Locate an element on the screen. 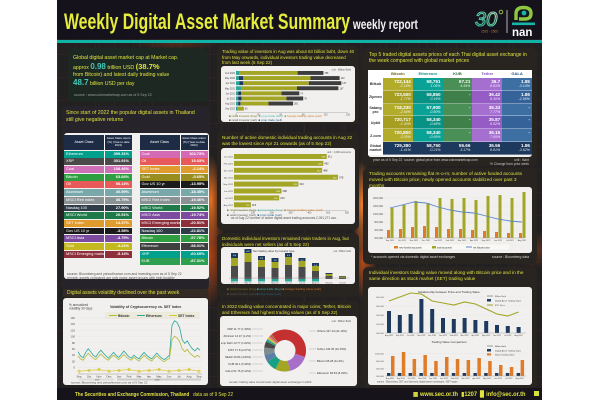  svg-text: Billion Baht is located at coordinates (500, 346).